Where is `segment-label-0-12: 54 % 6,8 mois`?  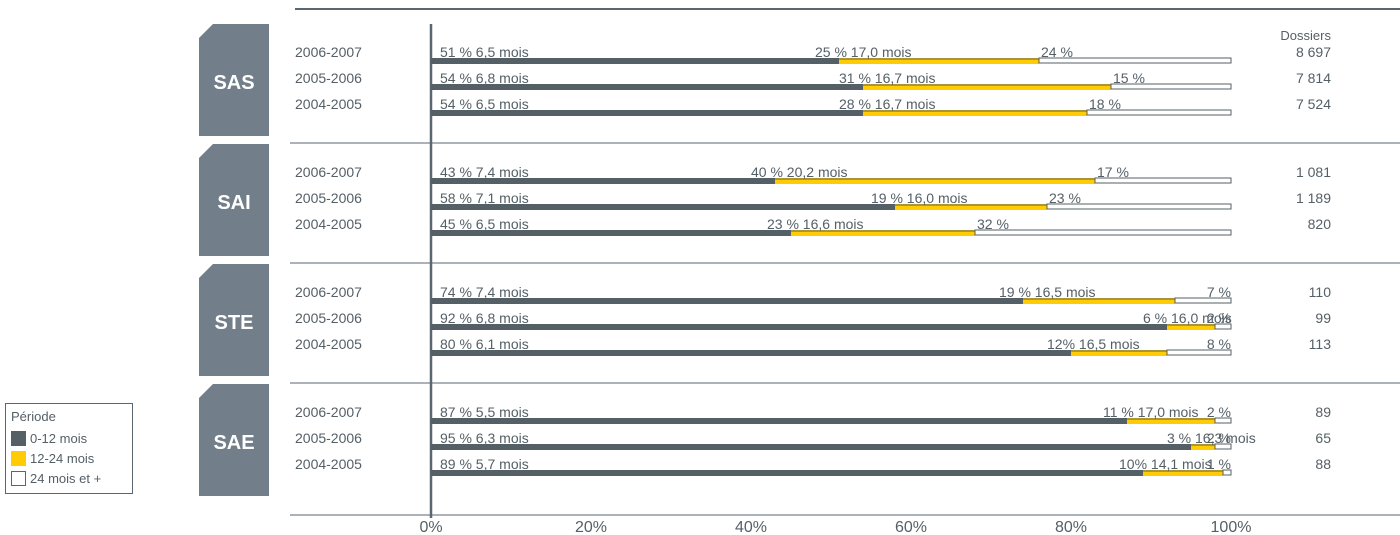
segment-label-0-12: 54 % 6,8 mois is located at coordinates (484, 78).